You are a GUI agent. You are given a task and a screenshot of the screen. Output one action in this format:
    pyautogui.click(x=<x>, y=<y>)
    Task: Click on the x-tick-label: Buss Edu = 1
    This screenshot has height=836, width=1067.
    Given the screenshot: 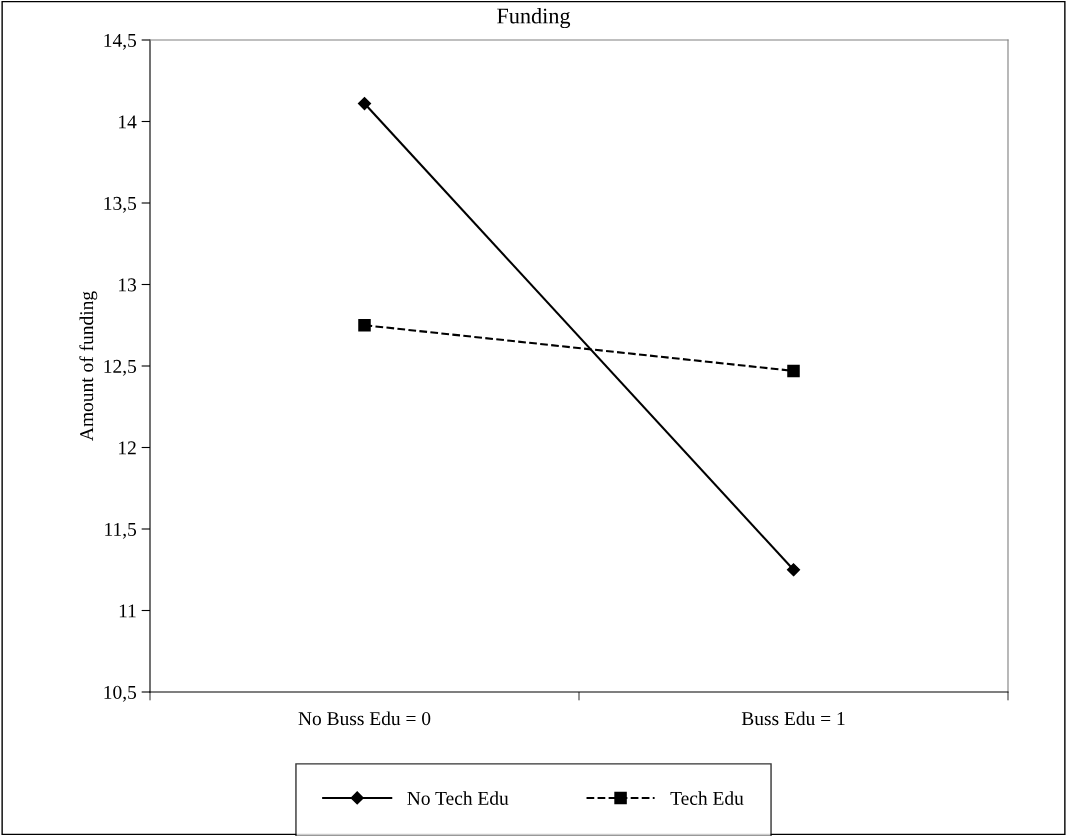 What is the action you would take?
    pyautogui.click(x=793, y=718)
    